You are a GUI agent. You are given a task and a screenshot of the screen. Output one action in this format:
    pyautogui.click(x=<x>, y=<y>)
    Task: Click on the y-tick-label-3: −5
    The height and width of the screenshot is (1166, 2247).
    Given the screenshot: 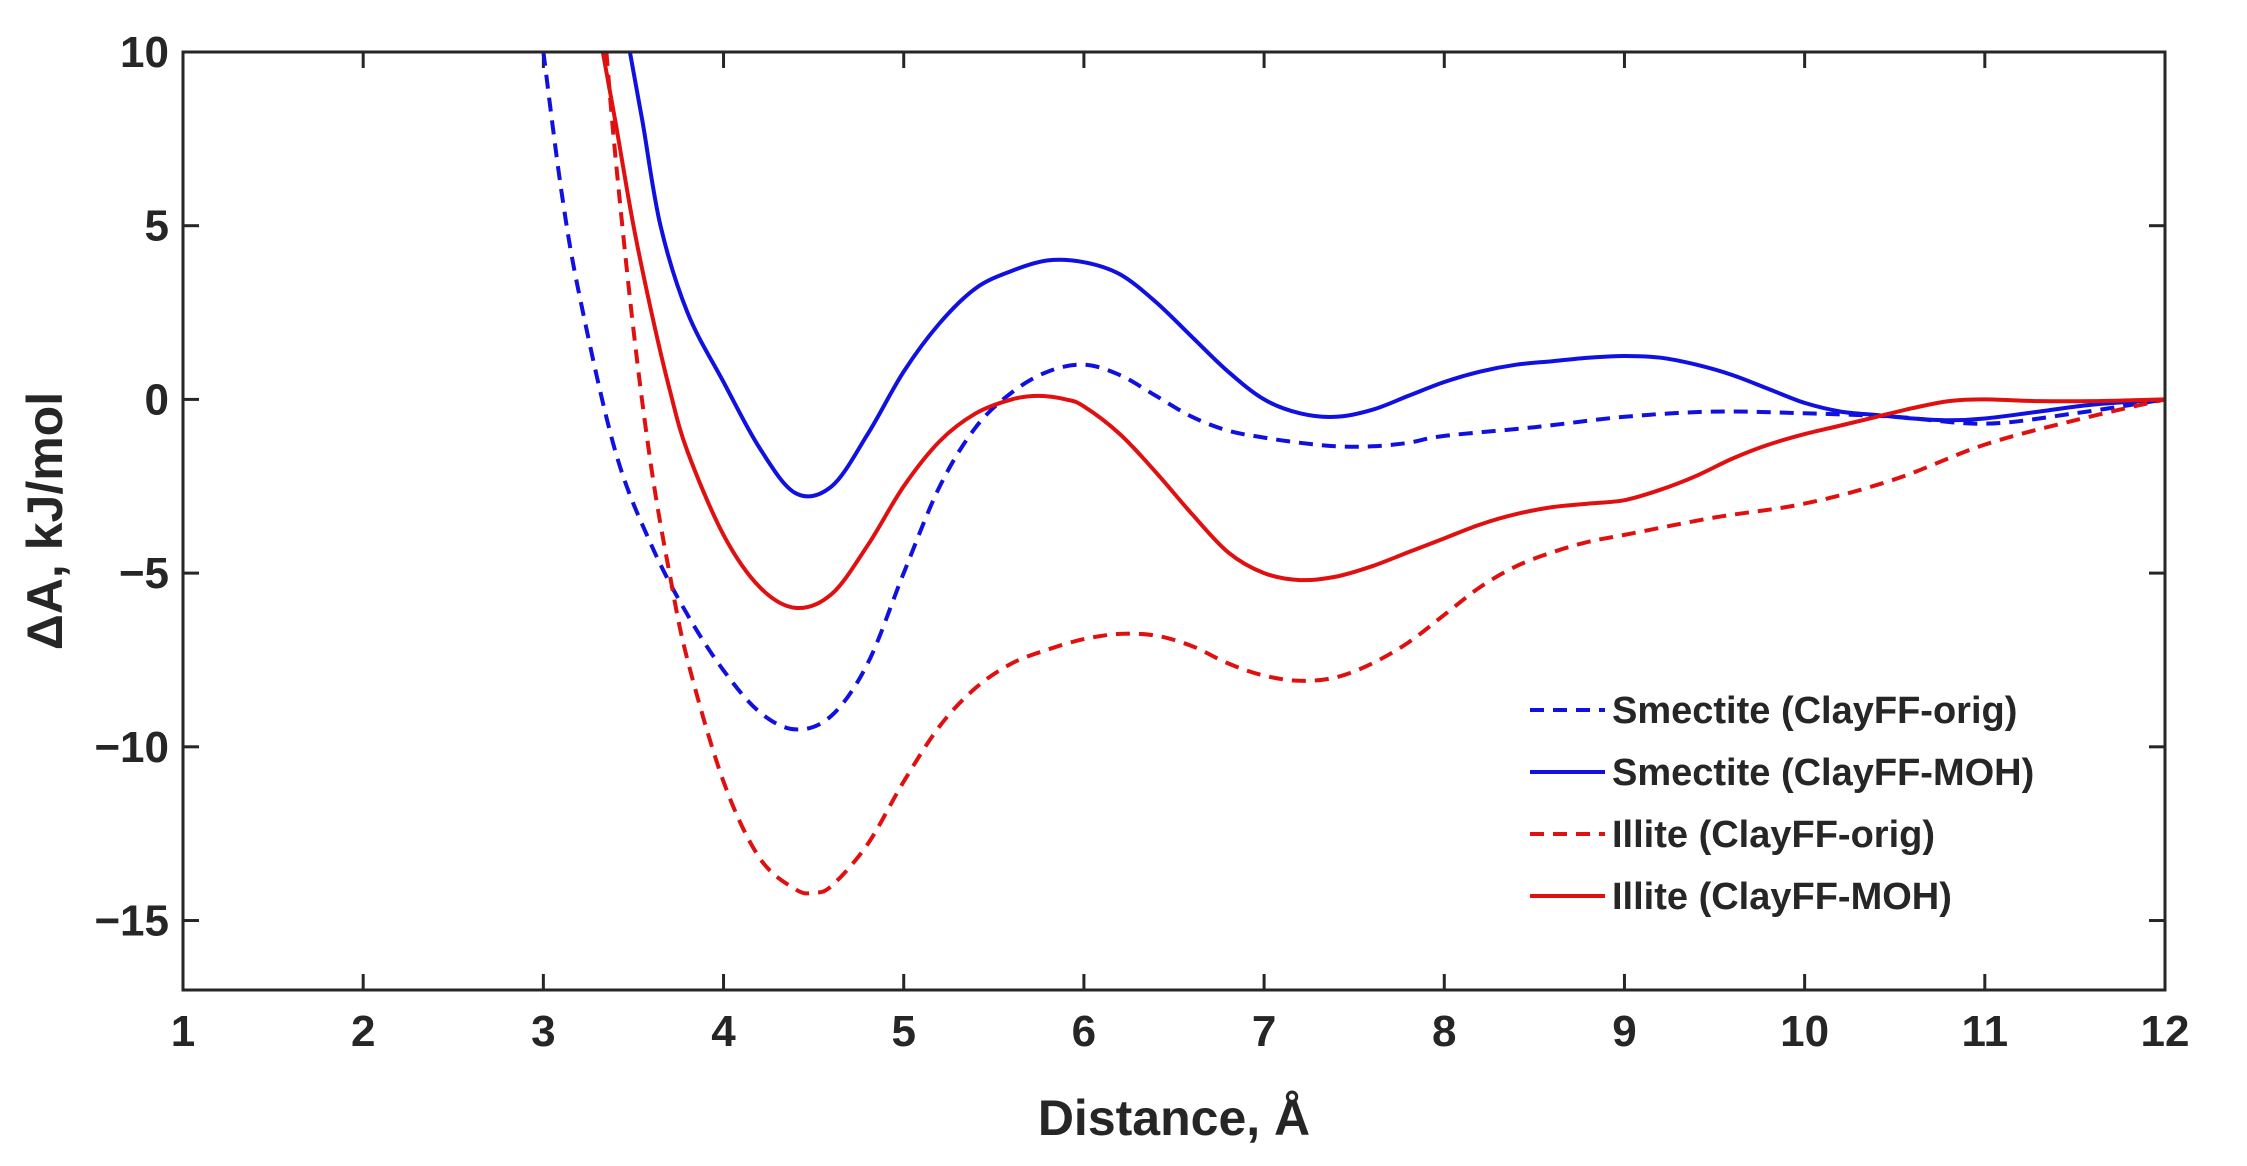 What is the action you would take?
    pyautogui.click(x=144, y=573)
    